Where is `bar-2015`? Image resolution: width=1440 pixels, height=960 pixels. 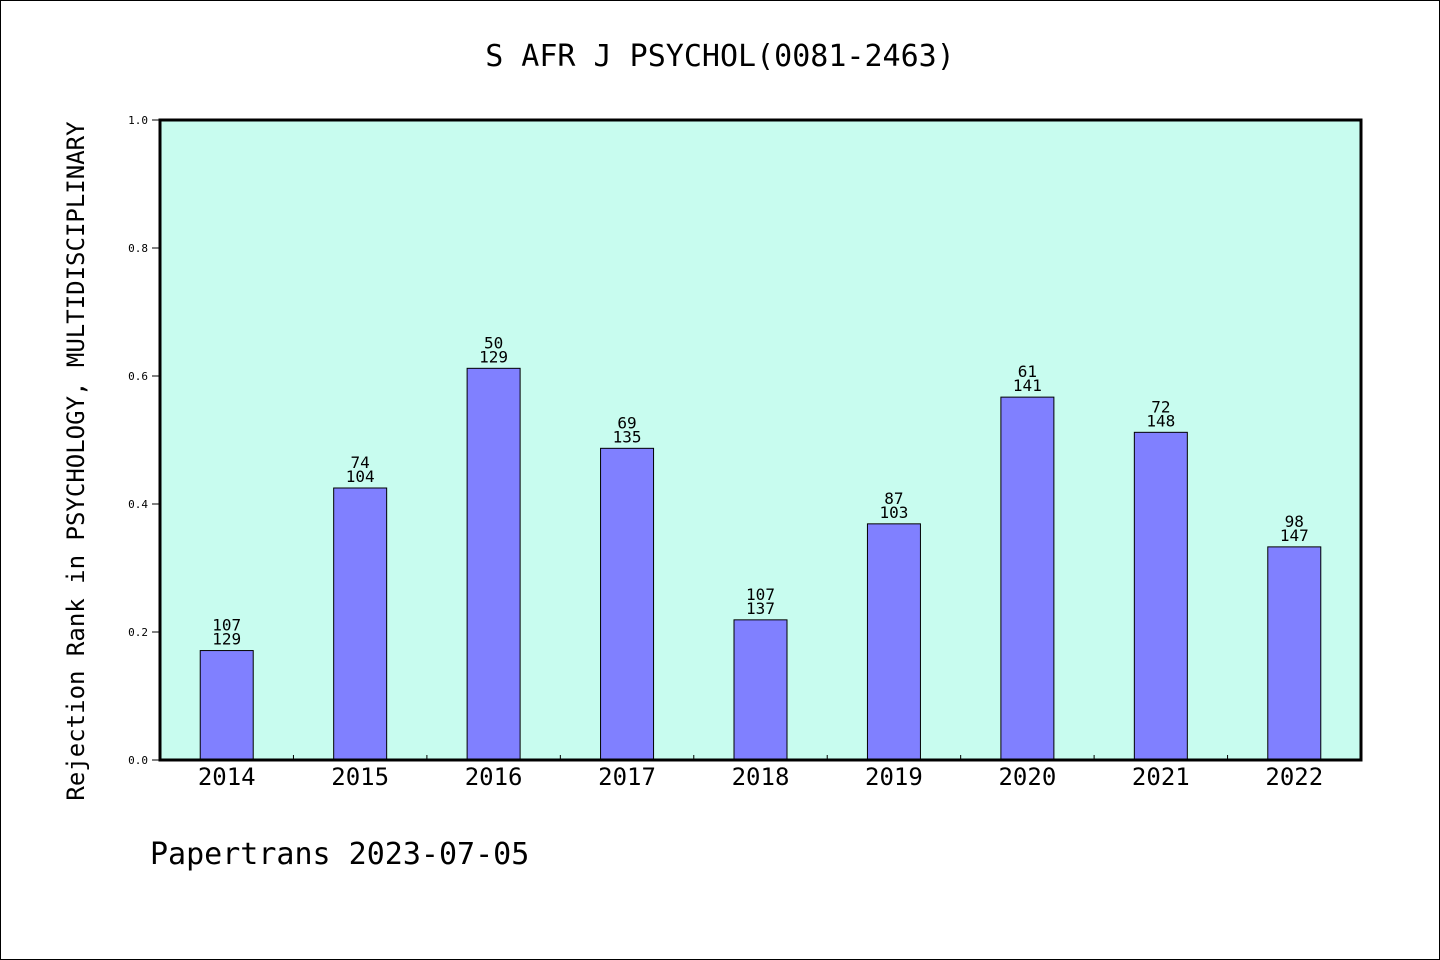 bar-2015 is located at coordinates (360, 624).